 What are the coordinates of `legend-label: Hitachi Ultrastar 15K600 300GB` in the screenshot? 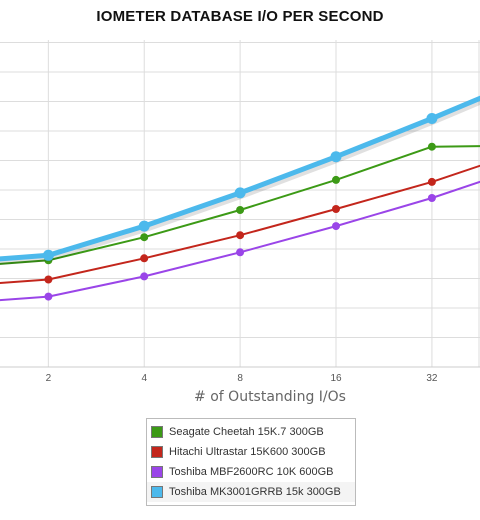 It's located at (247, 452).